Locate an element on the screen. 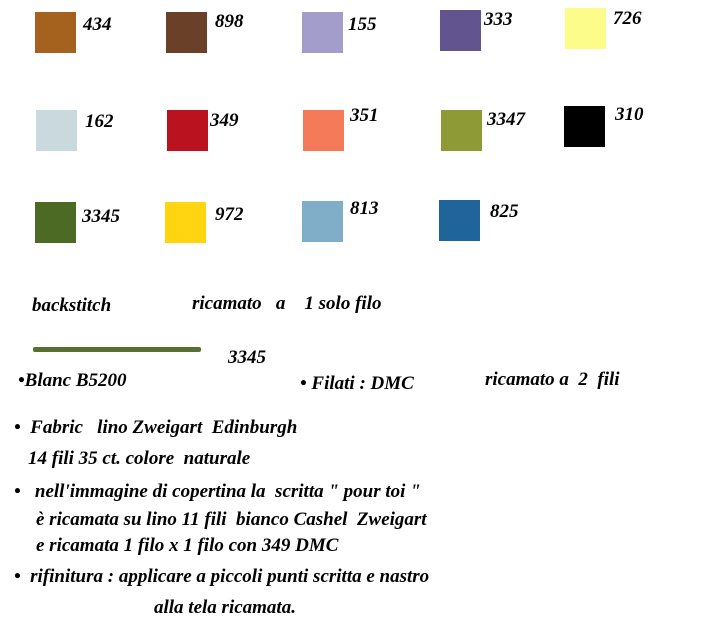  backstitch-line-sample is located at coordinates (117, 349).